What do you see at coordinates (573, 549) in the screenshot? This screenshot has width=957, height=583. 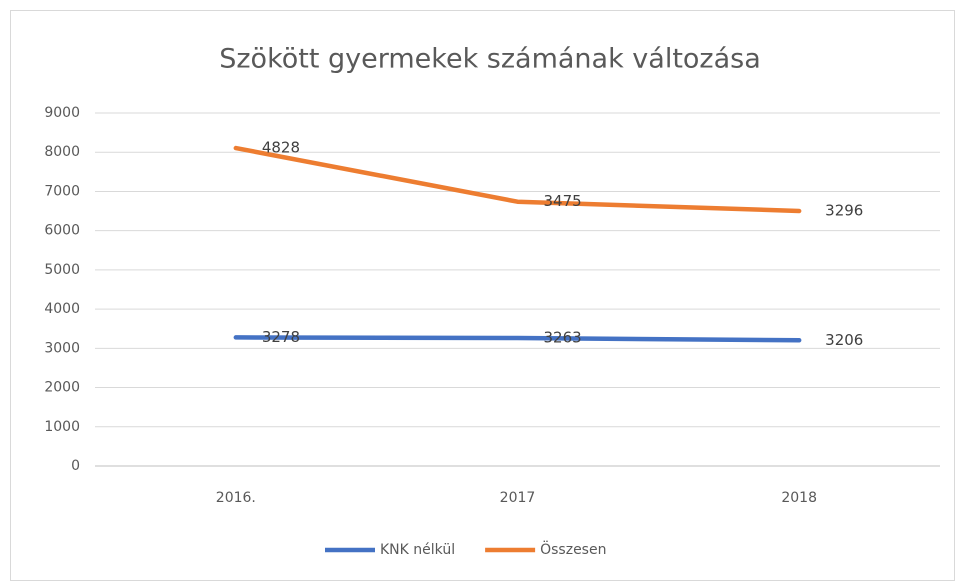 I see `legend-label: Összesen` at bounding box center [573, 549].